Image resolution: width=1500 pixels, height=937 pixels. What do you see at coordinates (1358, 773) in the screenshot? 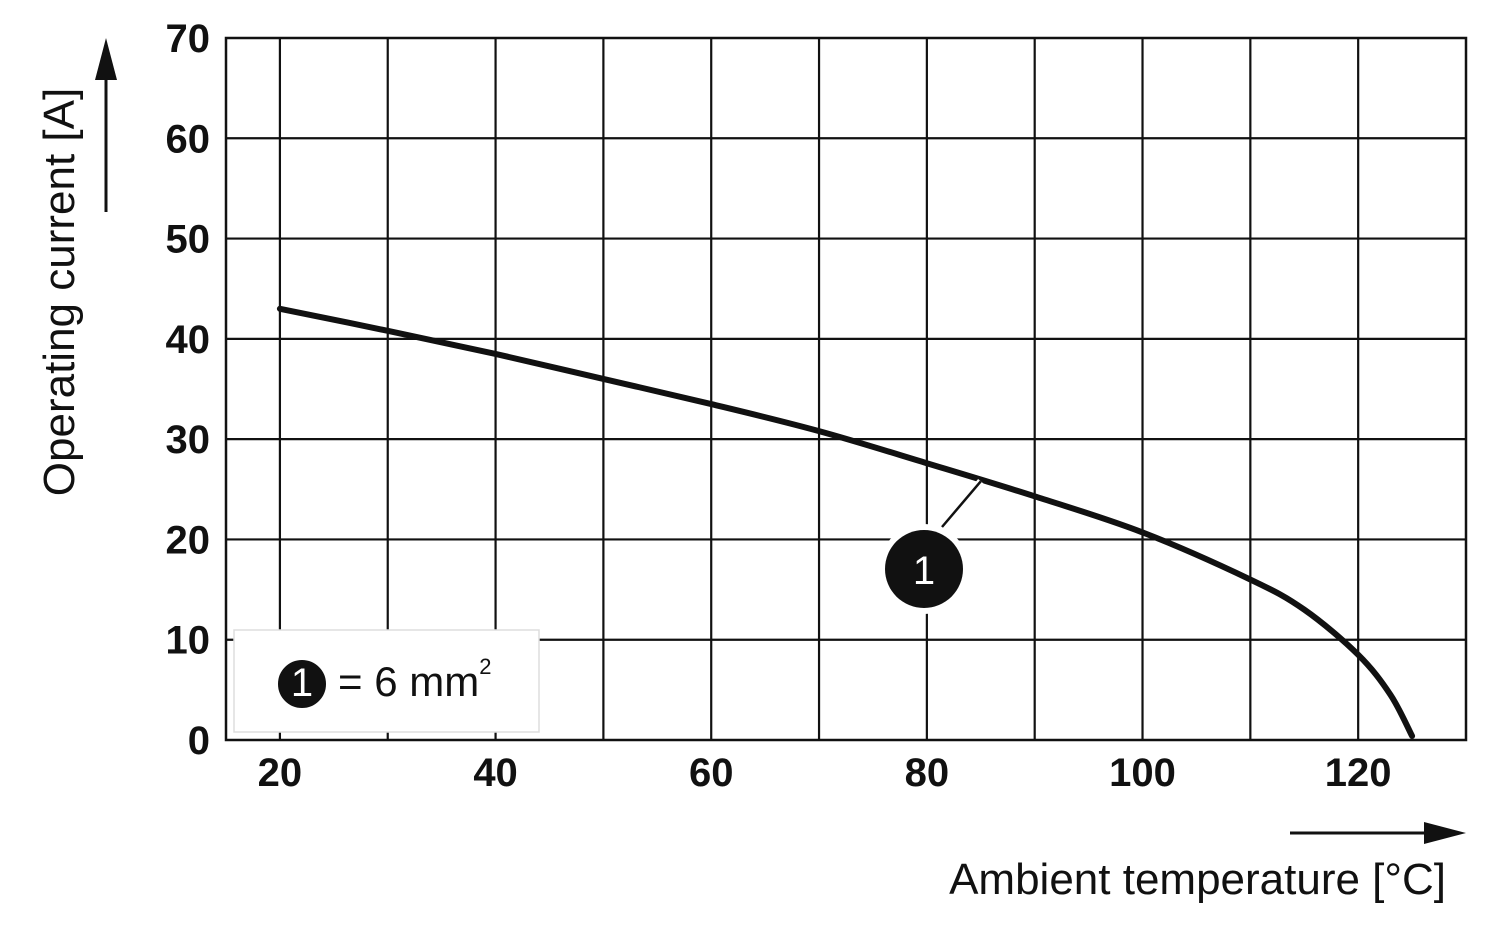
I see `x-tick-label: 120` at bounding box center [1358, 773].